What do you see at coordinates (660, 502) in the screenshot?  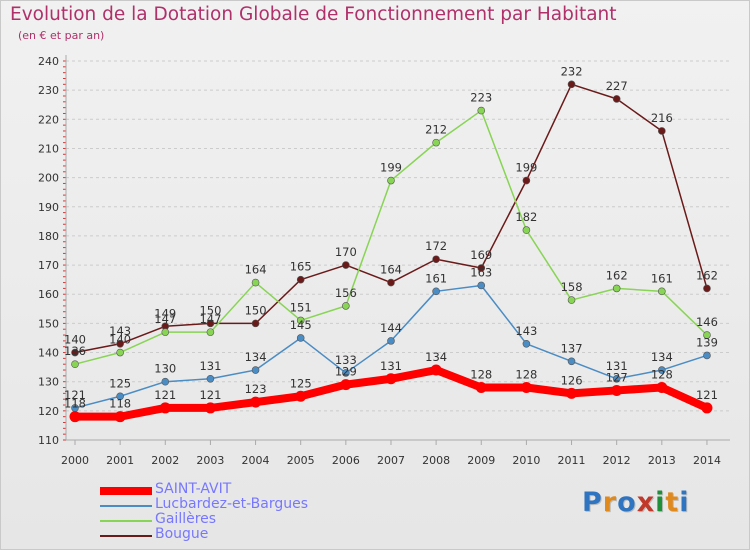 I see `logo-letter: i` at bounding box center [660, 502].